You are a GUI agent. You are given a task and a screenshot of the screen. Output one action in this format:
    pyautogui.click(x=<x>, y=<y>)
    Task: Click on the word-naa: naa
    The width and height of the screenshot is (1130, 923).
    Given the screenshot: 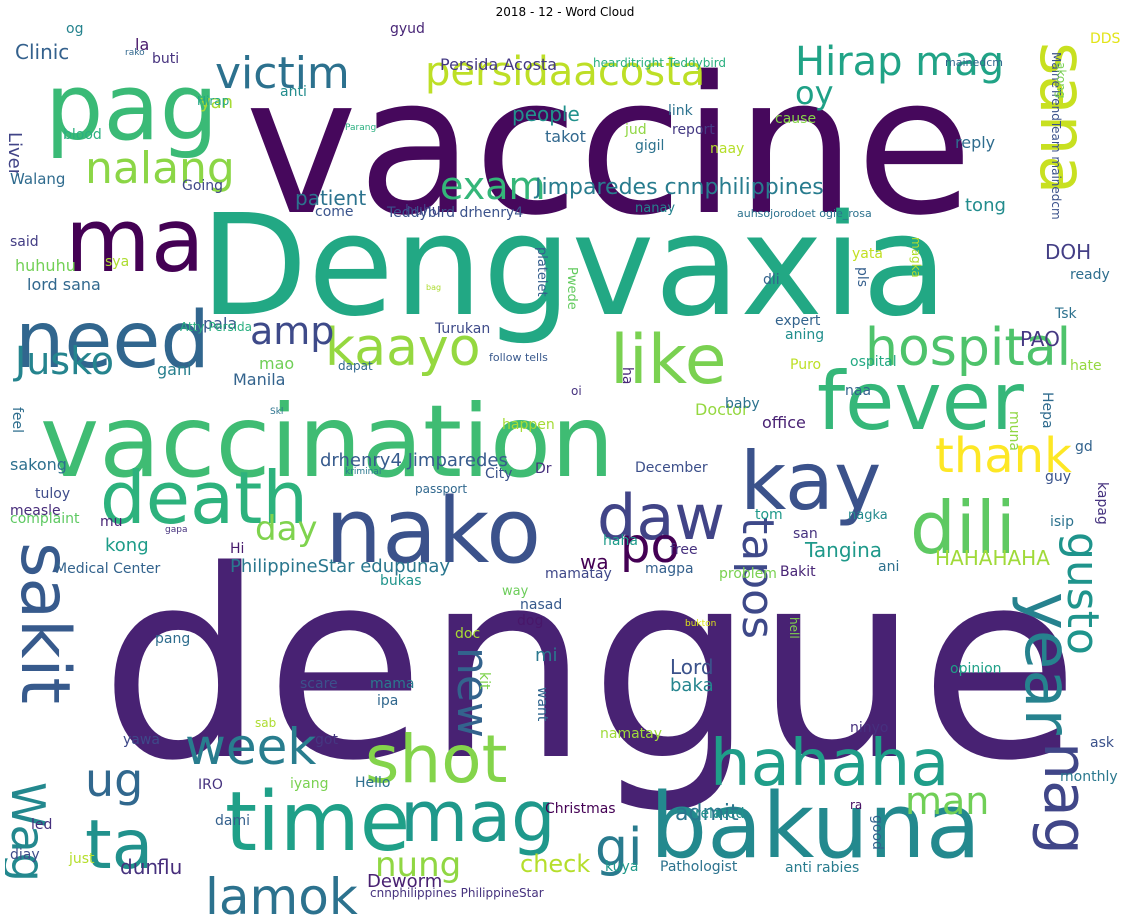 What is the action you would take?
    pyautogui.click(x=858, y=391)
    